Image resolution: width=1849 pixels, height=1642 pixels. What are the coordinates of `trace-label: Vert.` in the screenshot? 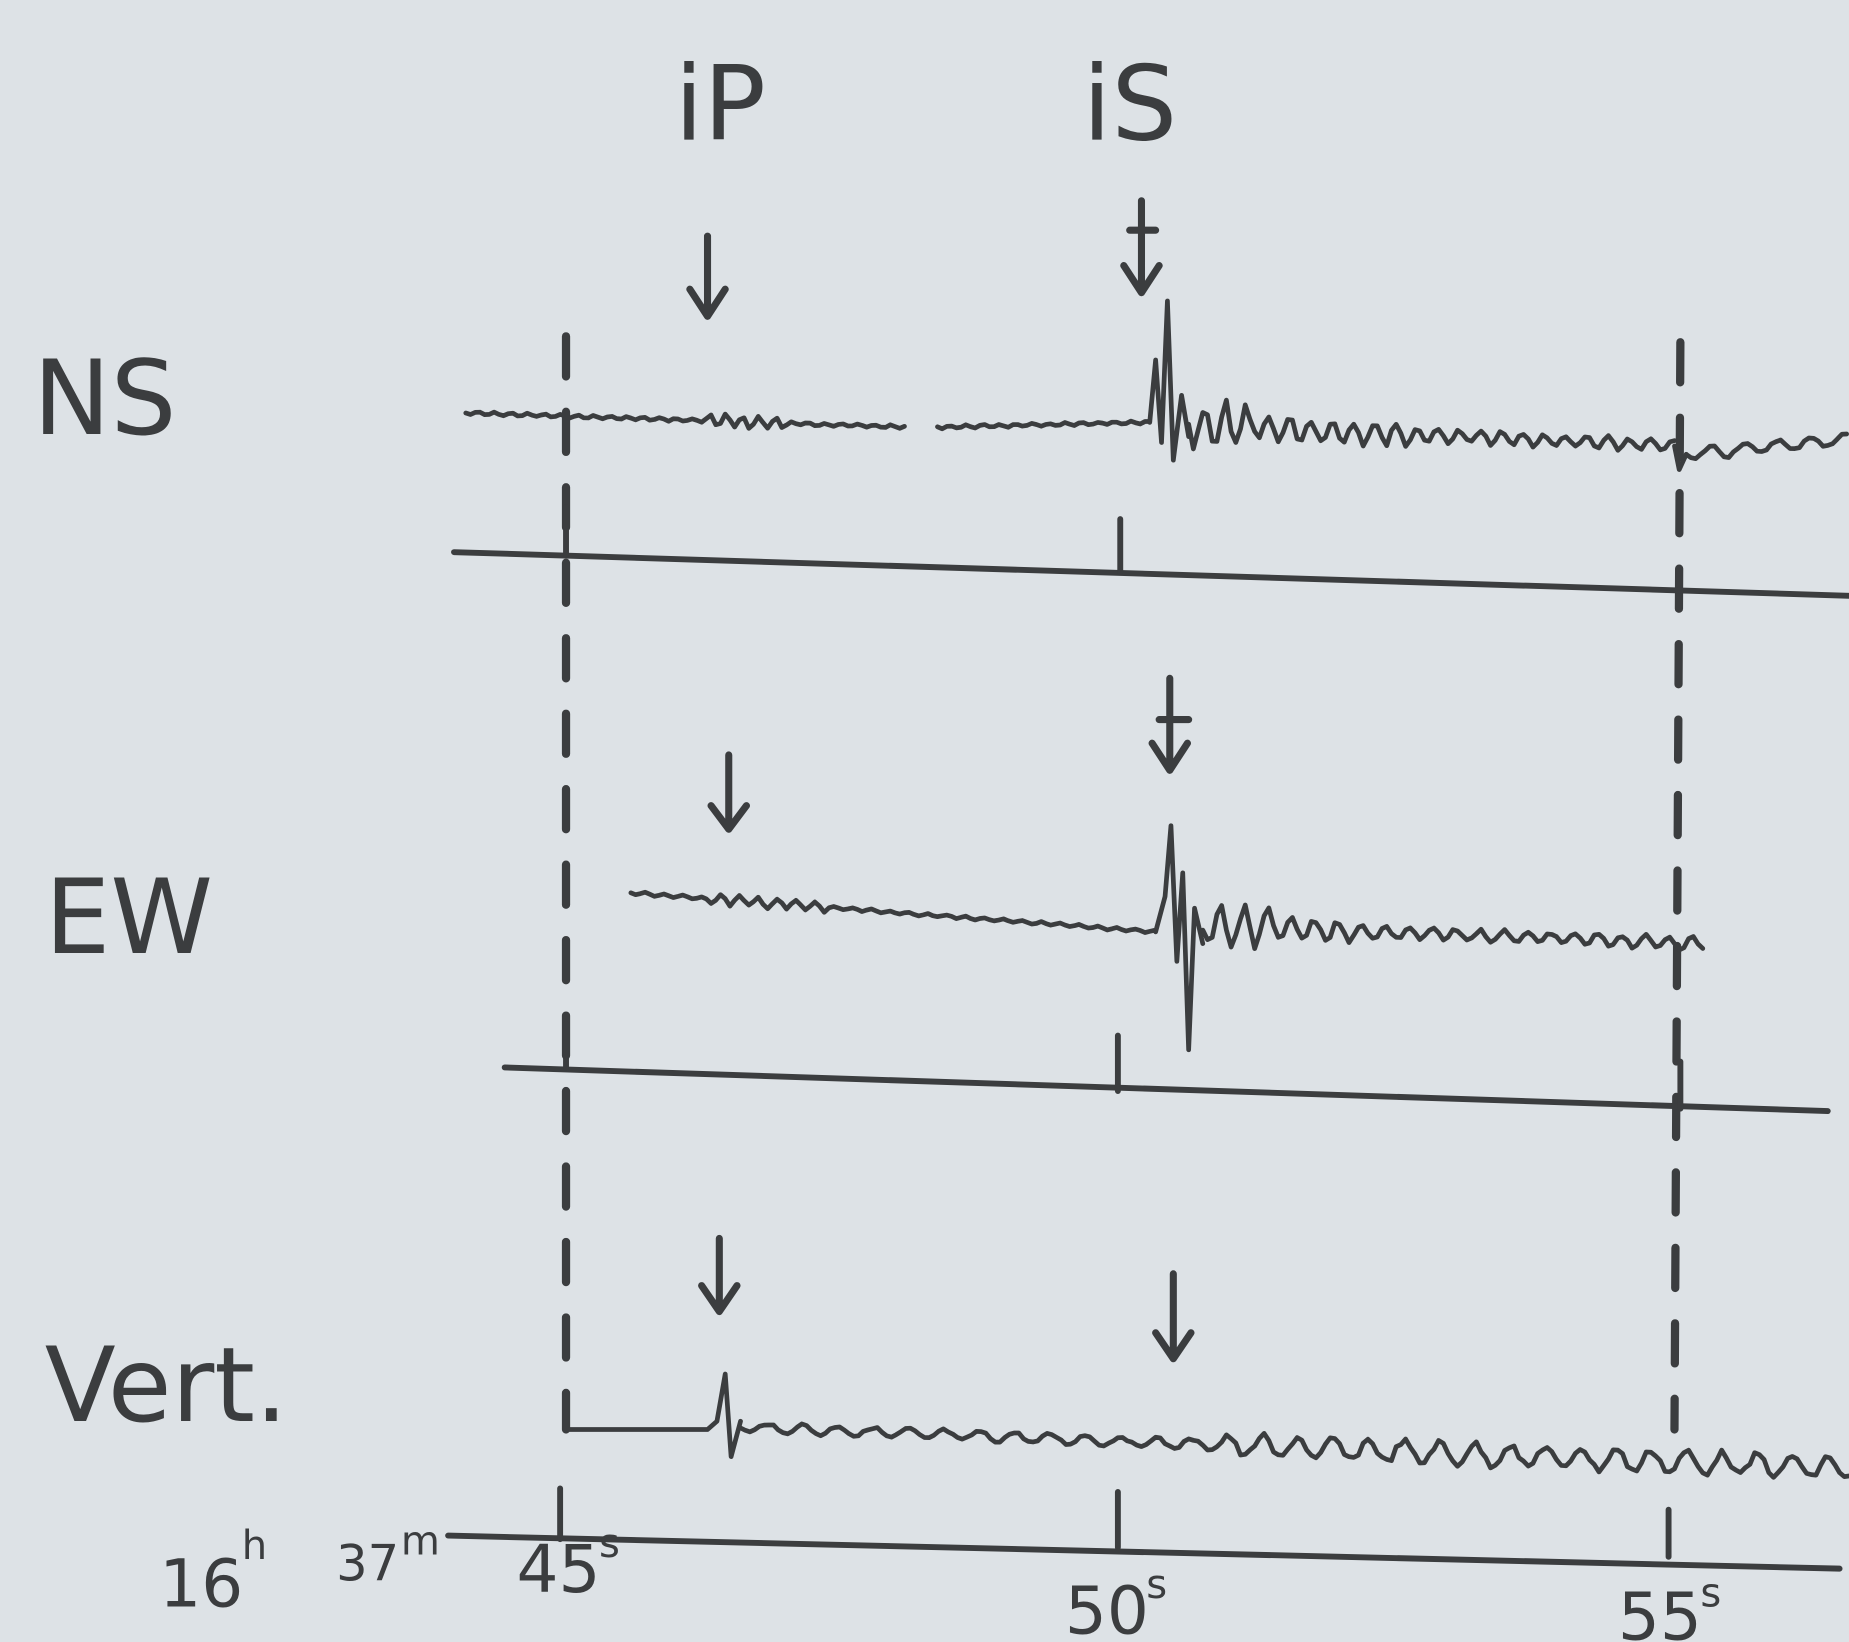 It's located at (166, 1386).